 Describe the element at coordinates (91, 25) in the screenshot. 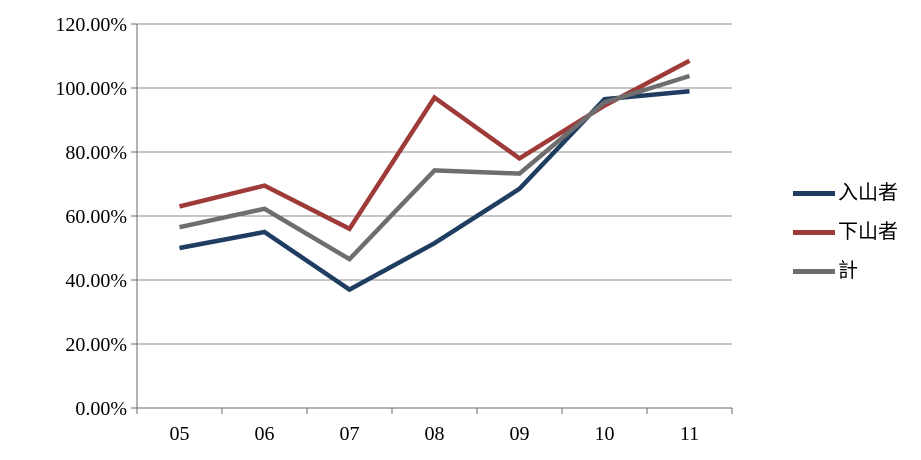

I see `y-axis-label: 120.00%` at that location.